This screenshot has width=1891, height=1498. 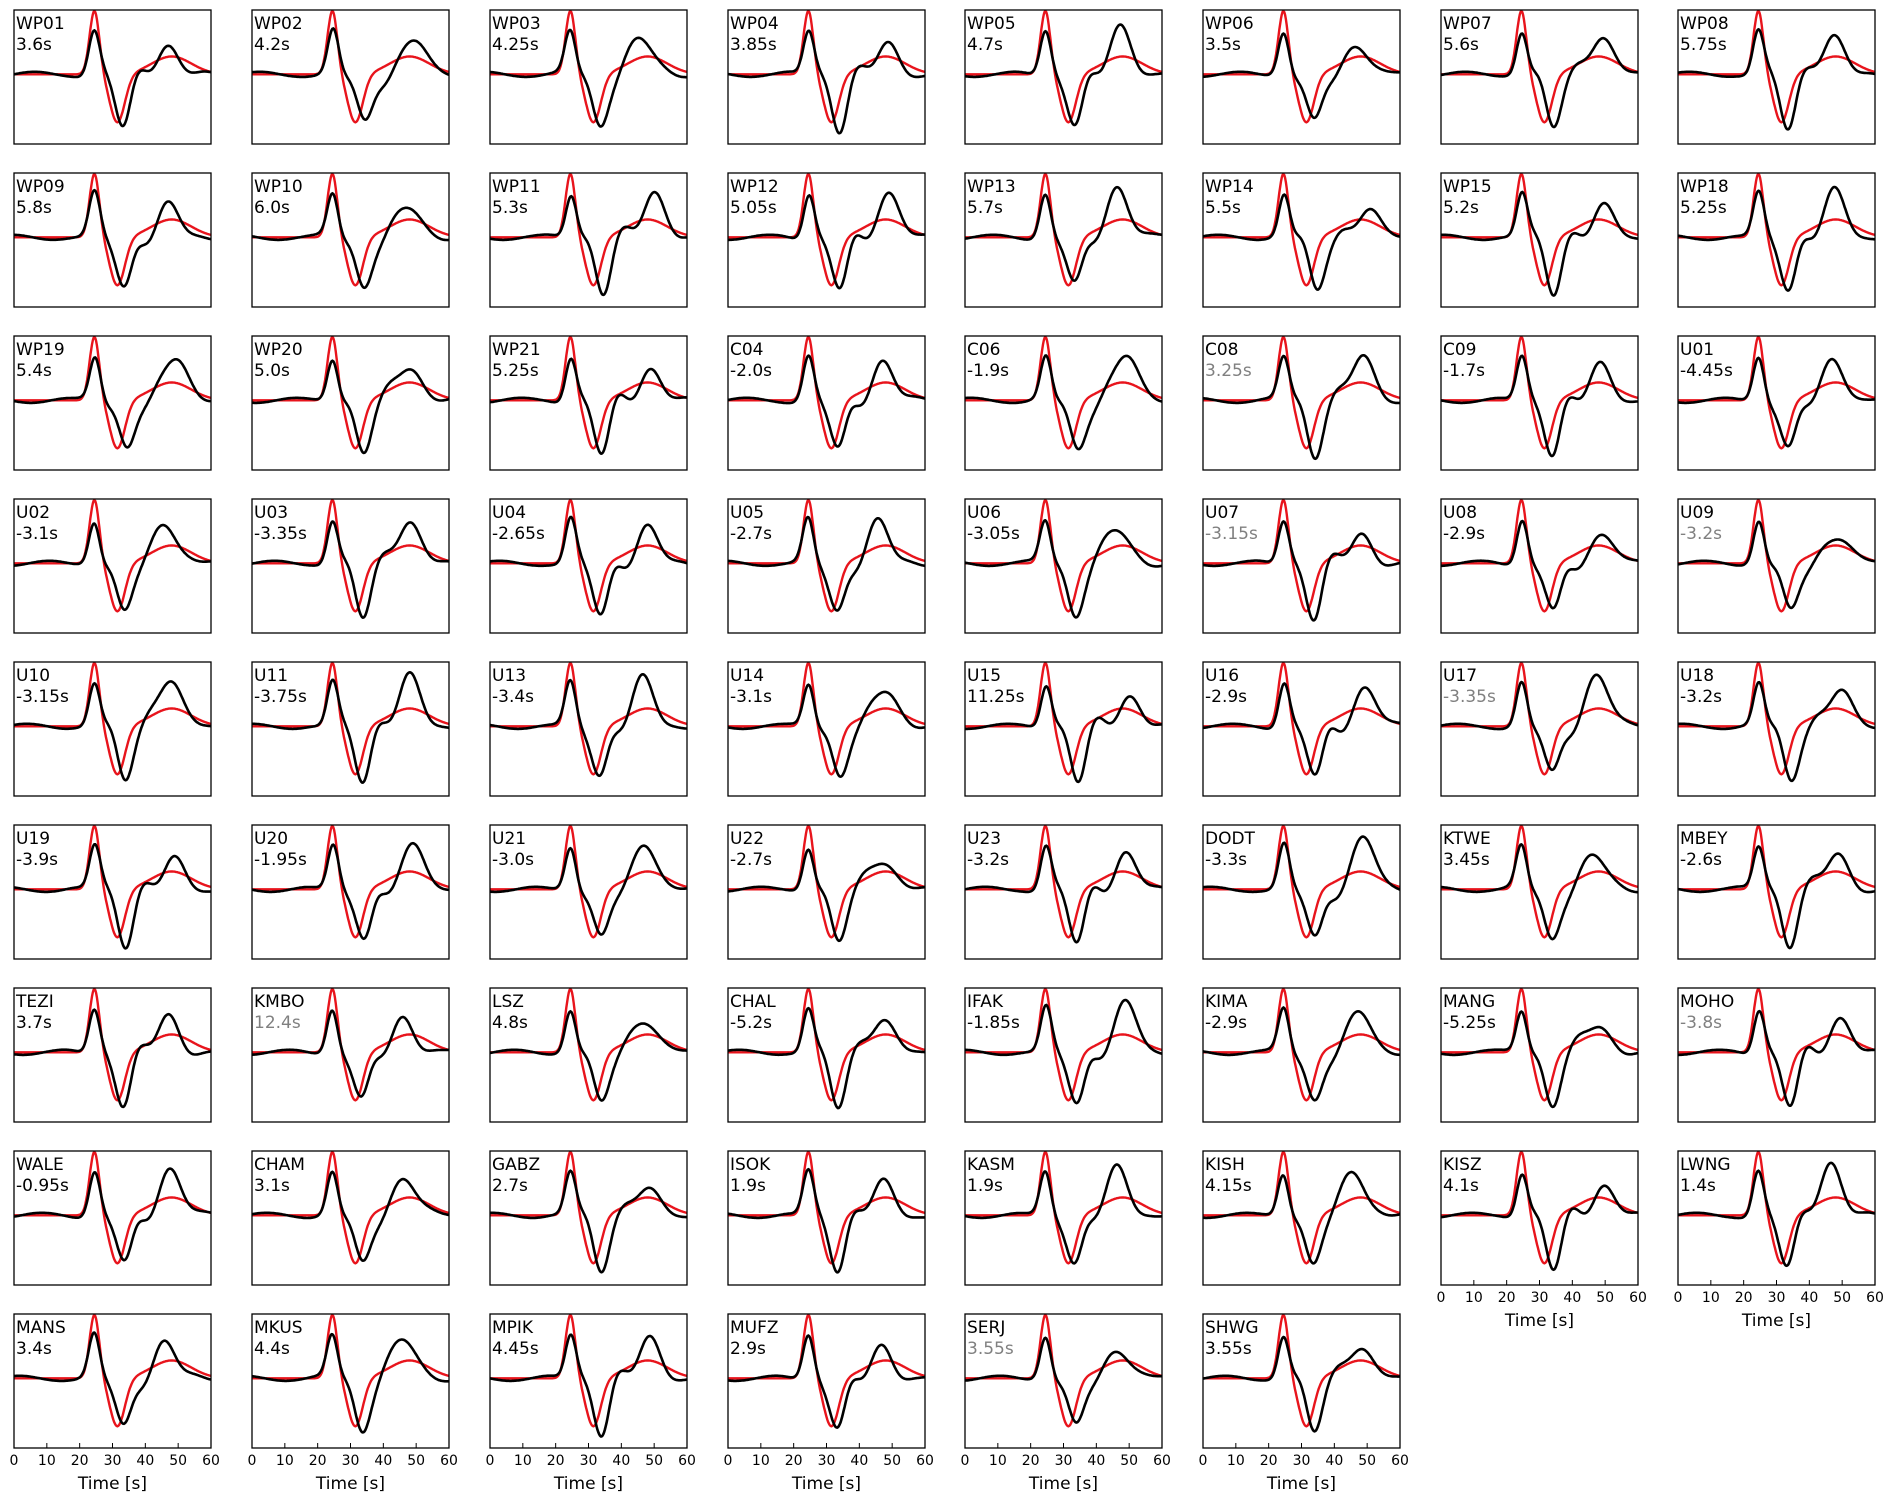 I want to click on station-label: MBEY, so click(x=1704, y=839).